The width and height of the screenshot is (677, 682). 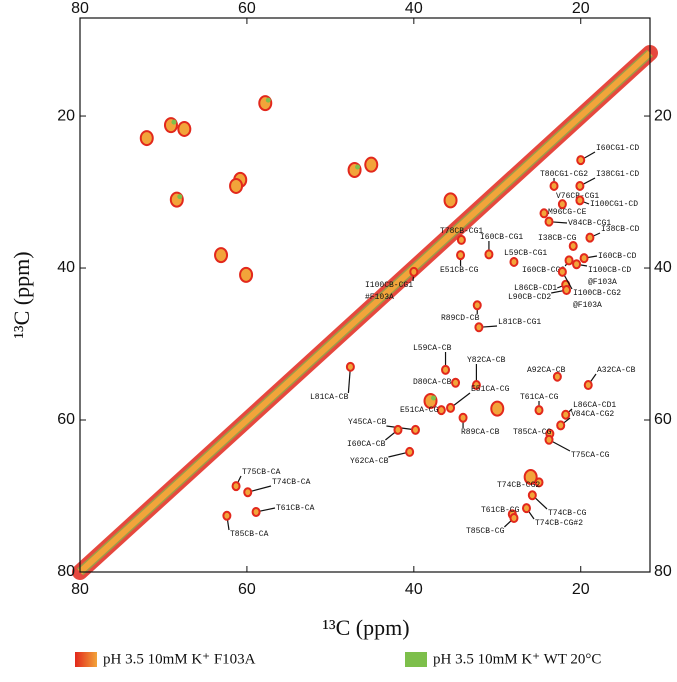 What do you see at coordinates (663, 267) in the screenshot?
I see `y-tick-label-right: 40` at bounding box center [663, 267].